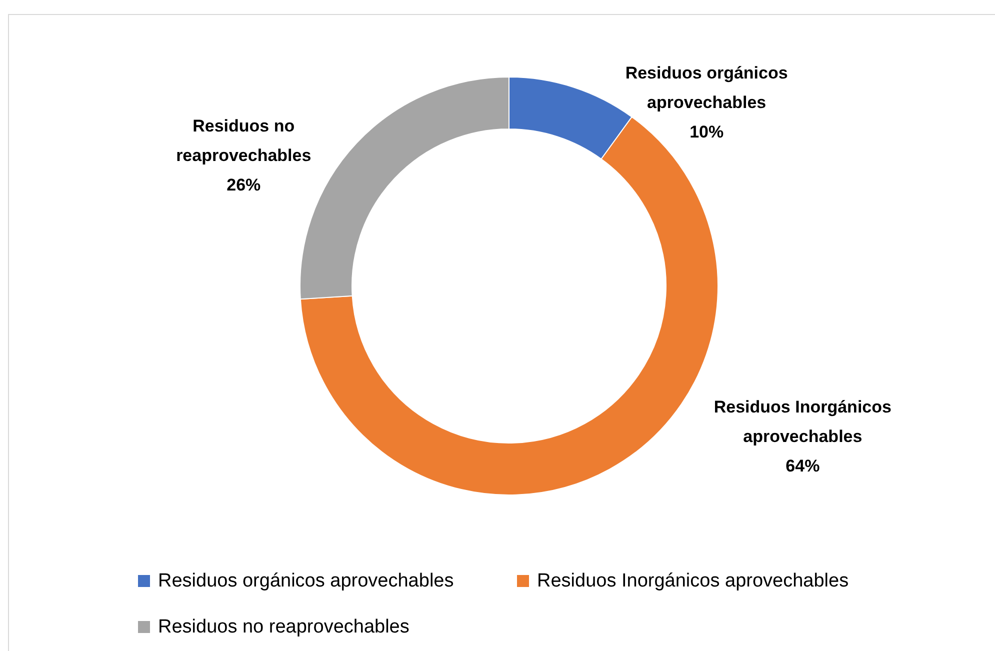 This screenshot has height=651, width=995. Describe the element at coordinates (243, 184) in the screenshot. I see `data-label: 26%` at that location.